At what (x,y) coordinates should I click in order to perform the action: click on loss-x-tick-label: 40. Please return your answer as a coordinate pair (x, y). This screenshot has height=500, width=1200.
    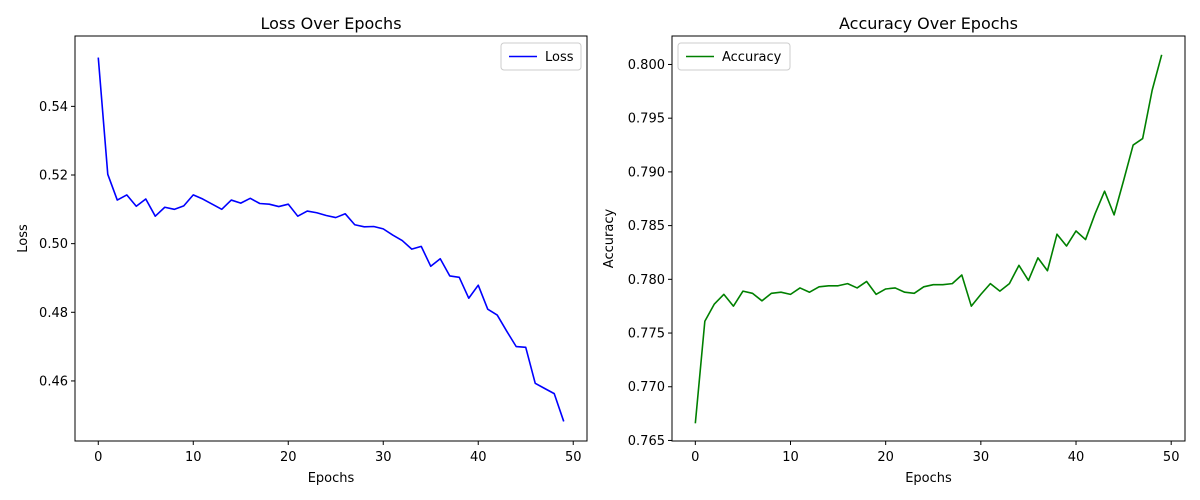
    Looking at the image, I should click on (478, 457).